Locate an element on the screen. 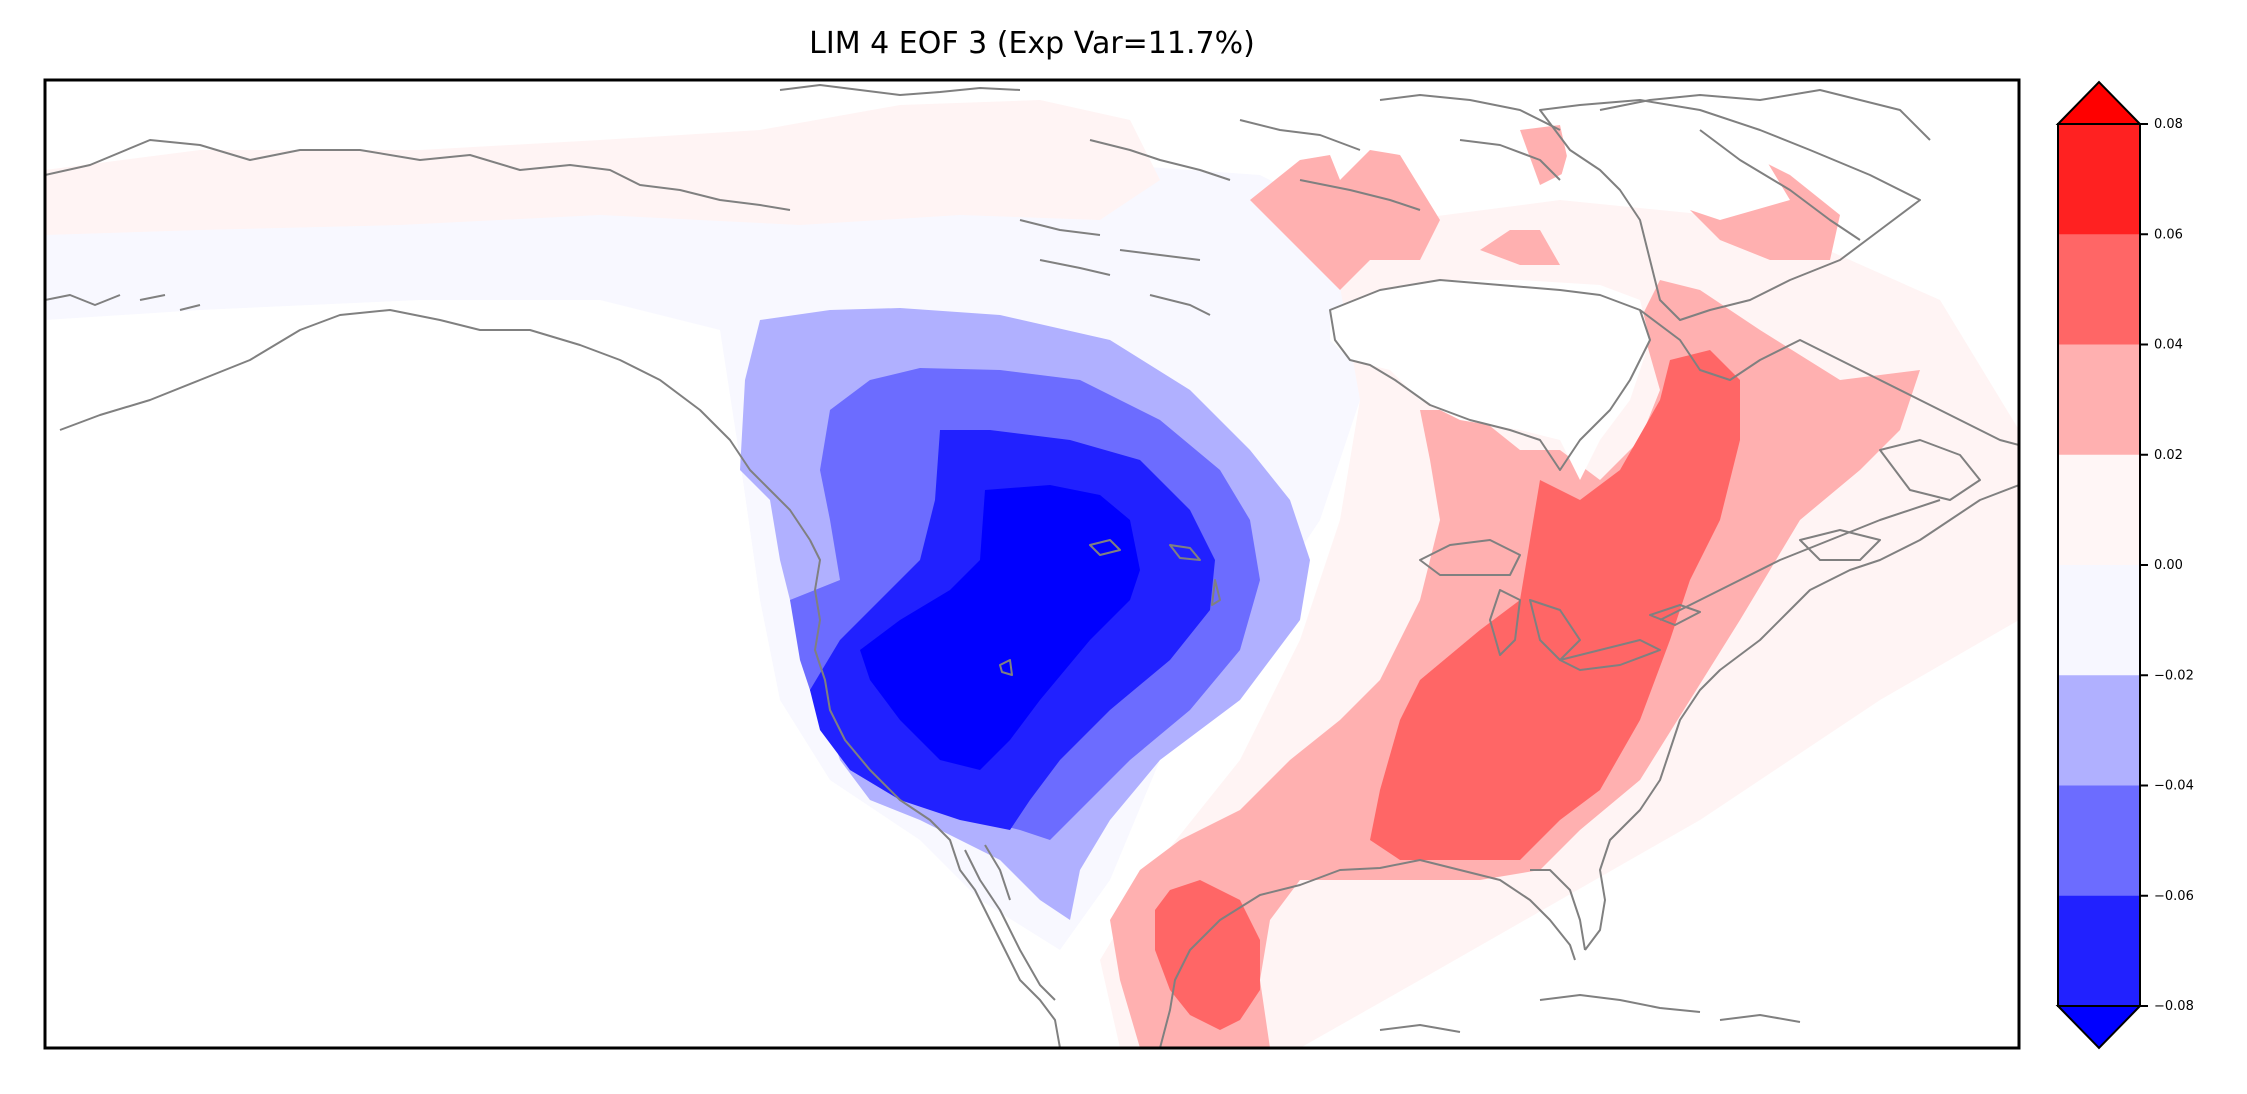 The image size is (2247, 1094). colorbar-extend-min is located at coordinates (2099, 1027).